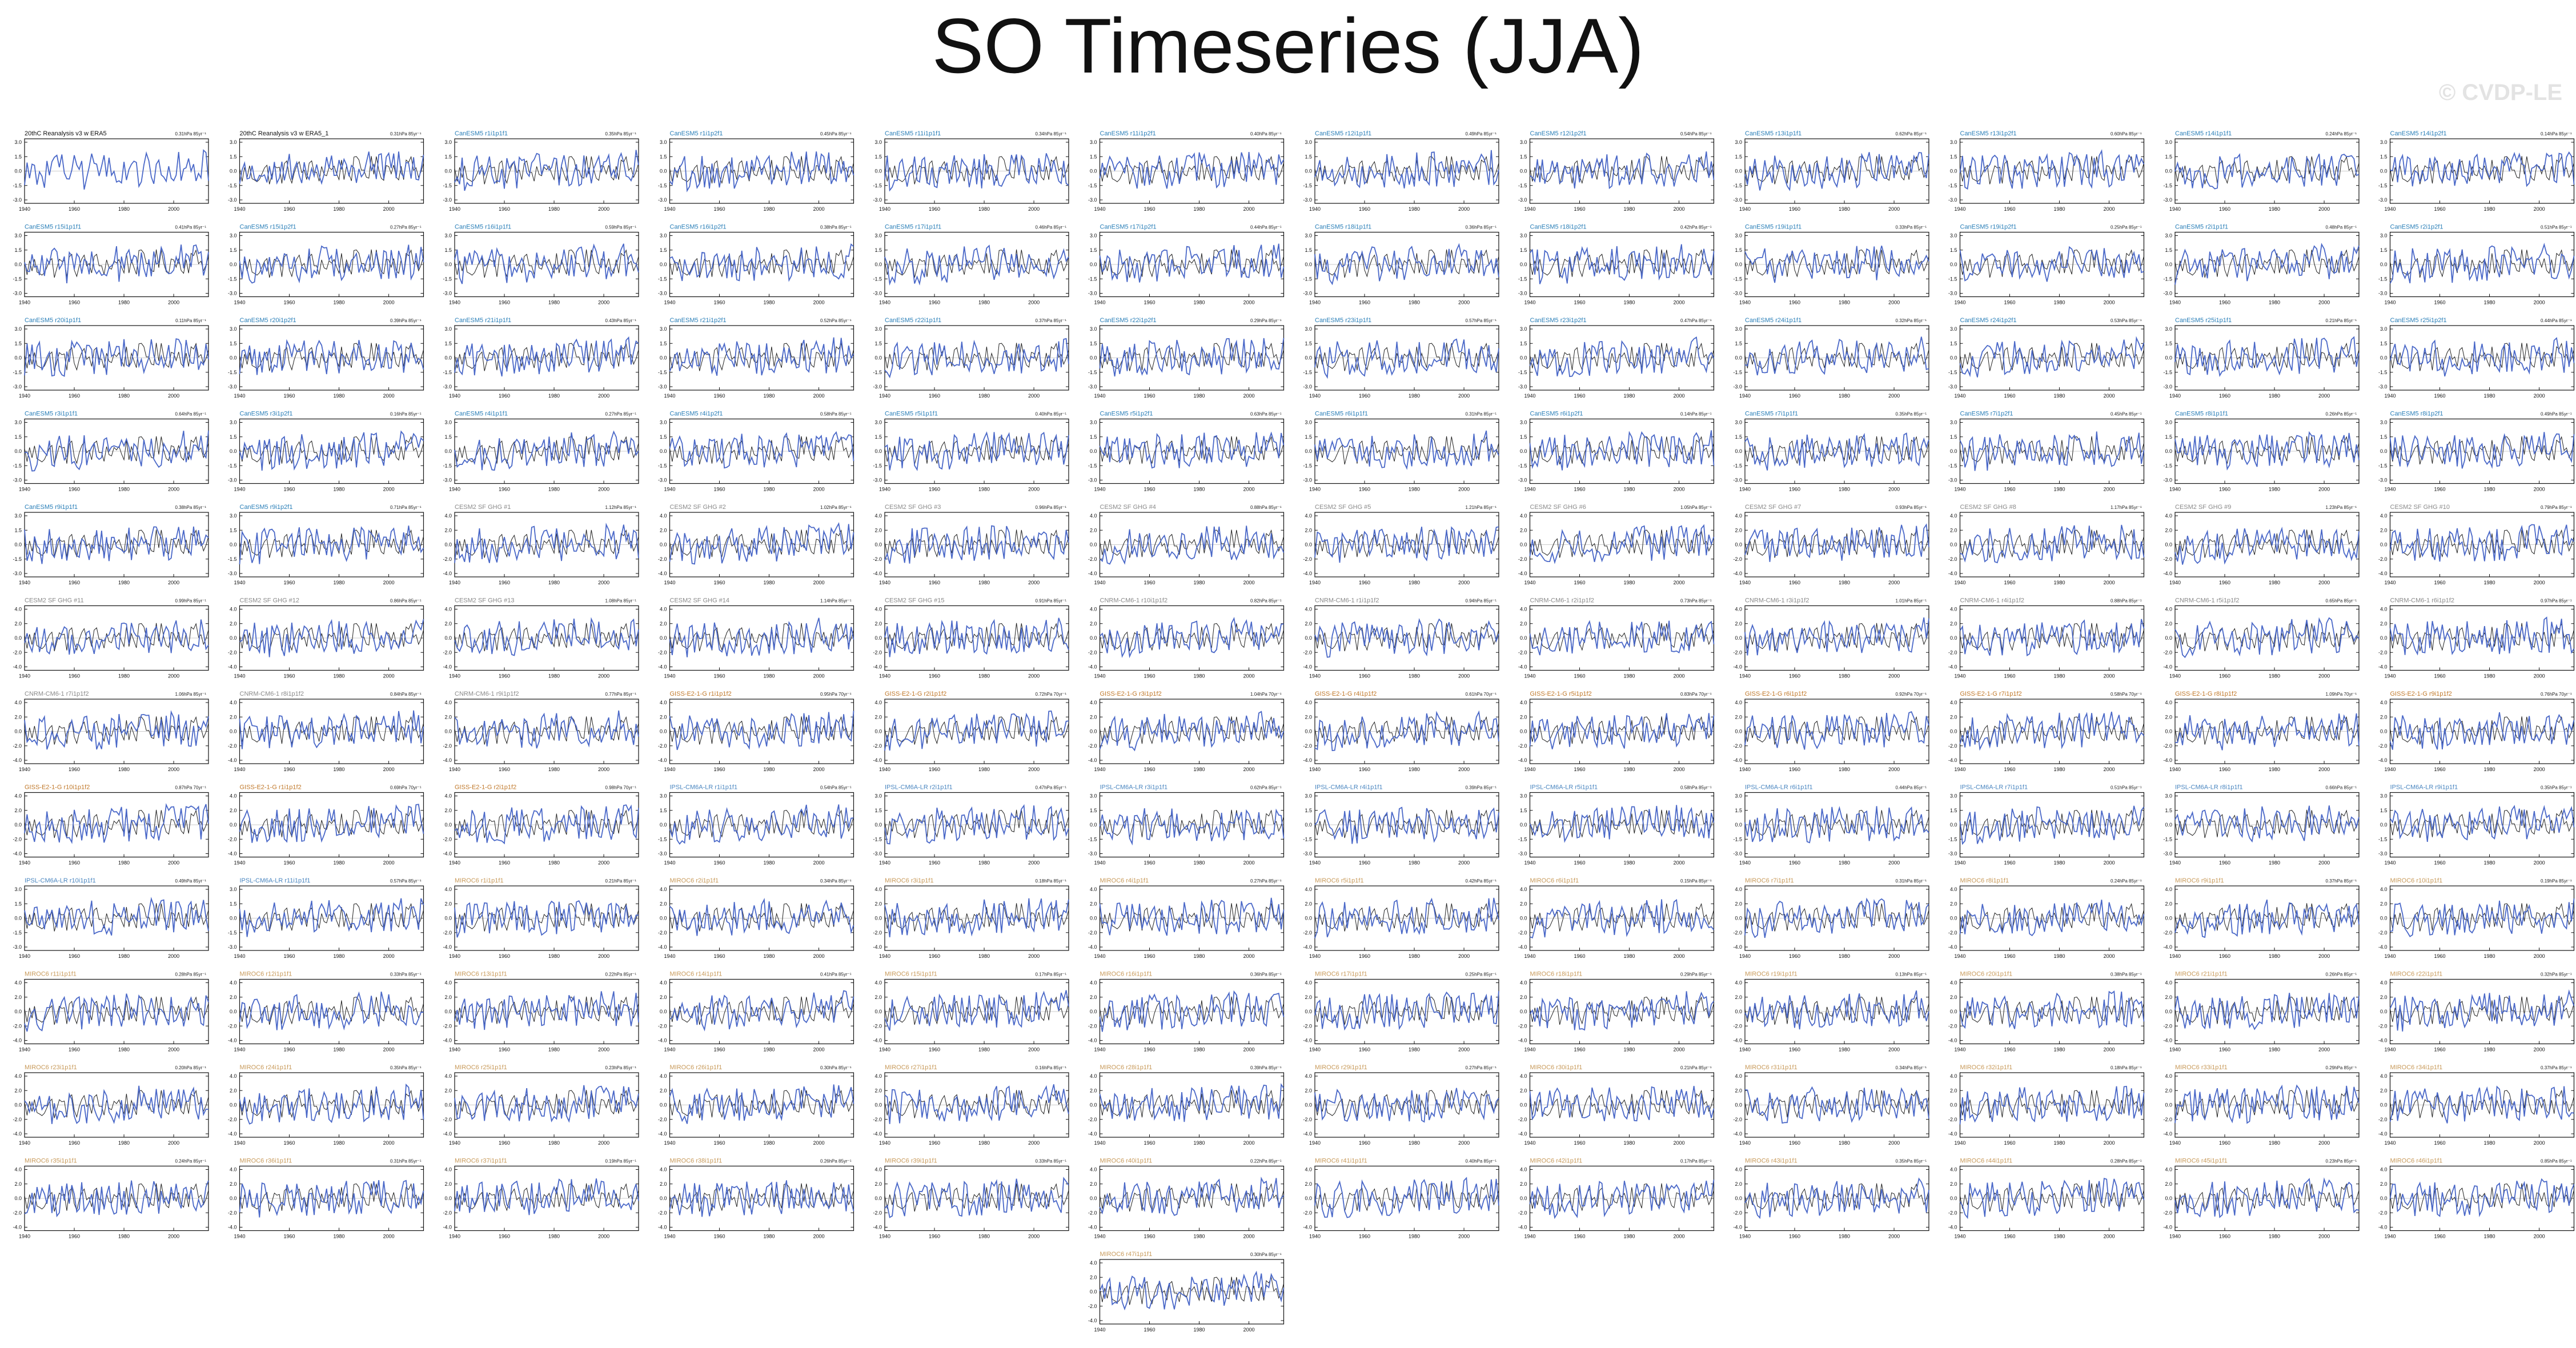  Describe the element at coordinates (1343, 133) in the screenshot. I see `panel-title: CanESM5 r12i1p1f1` at that location.